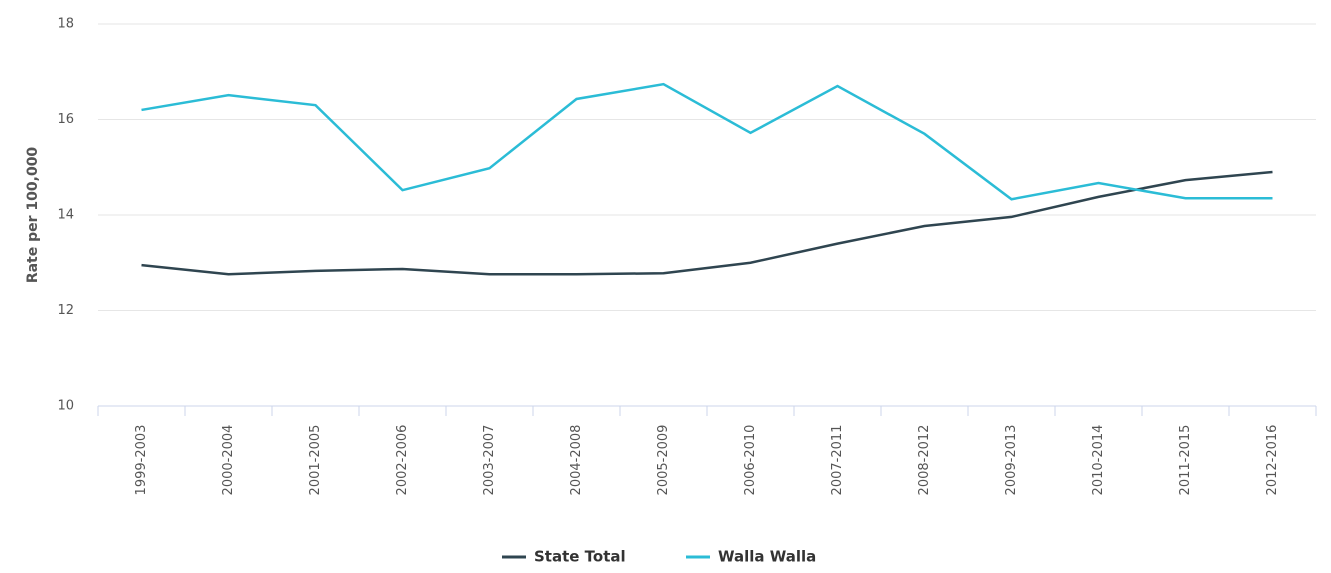 The height and width of the screenshot is (573, 1331). Describe the element at coordinates (1272, 460) in the screenshot. I see `x-tick-label: 2012-2016` at that location.